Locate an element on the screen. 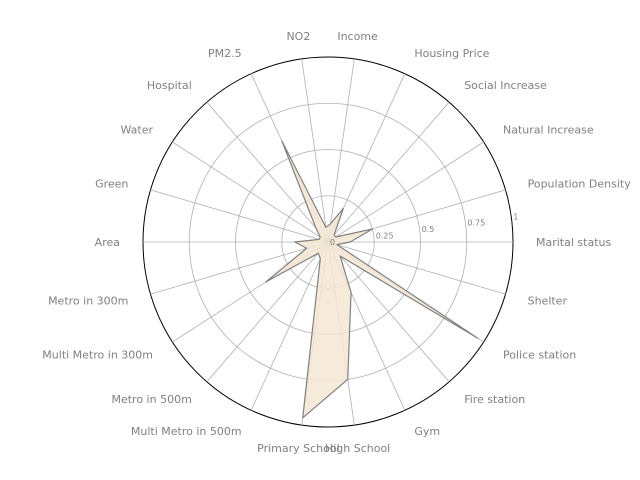 The width and height of the screenshot is (640, 480). radial-tick-labels: 0 0.25 0.5 0.75 1 is located at coordinates (424, 229).